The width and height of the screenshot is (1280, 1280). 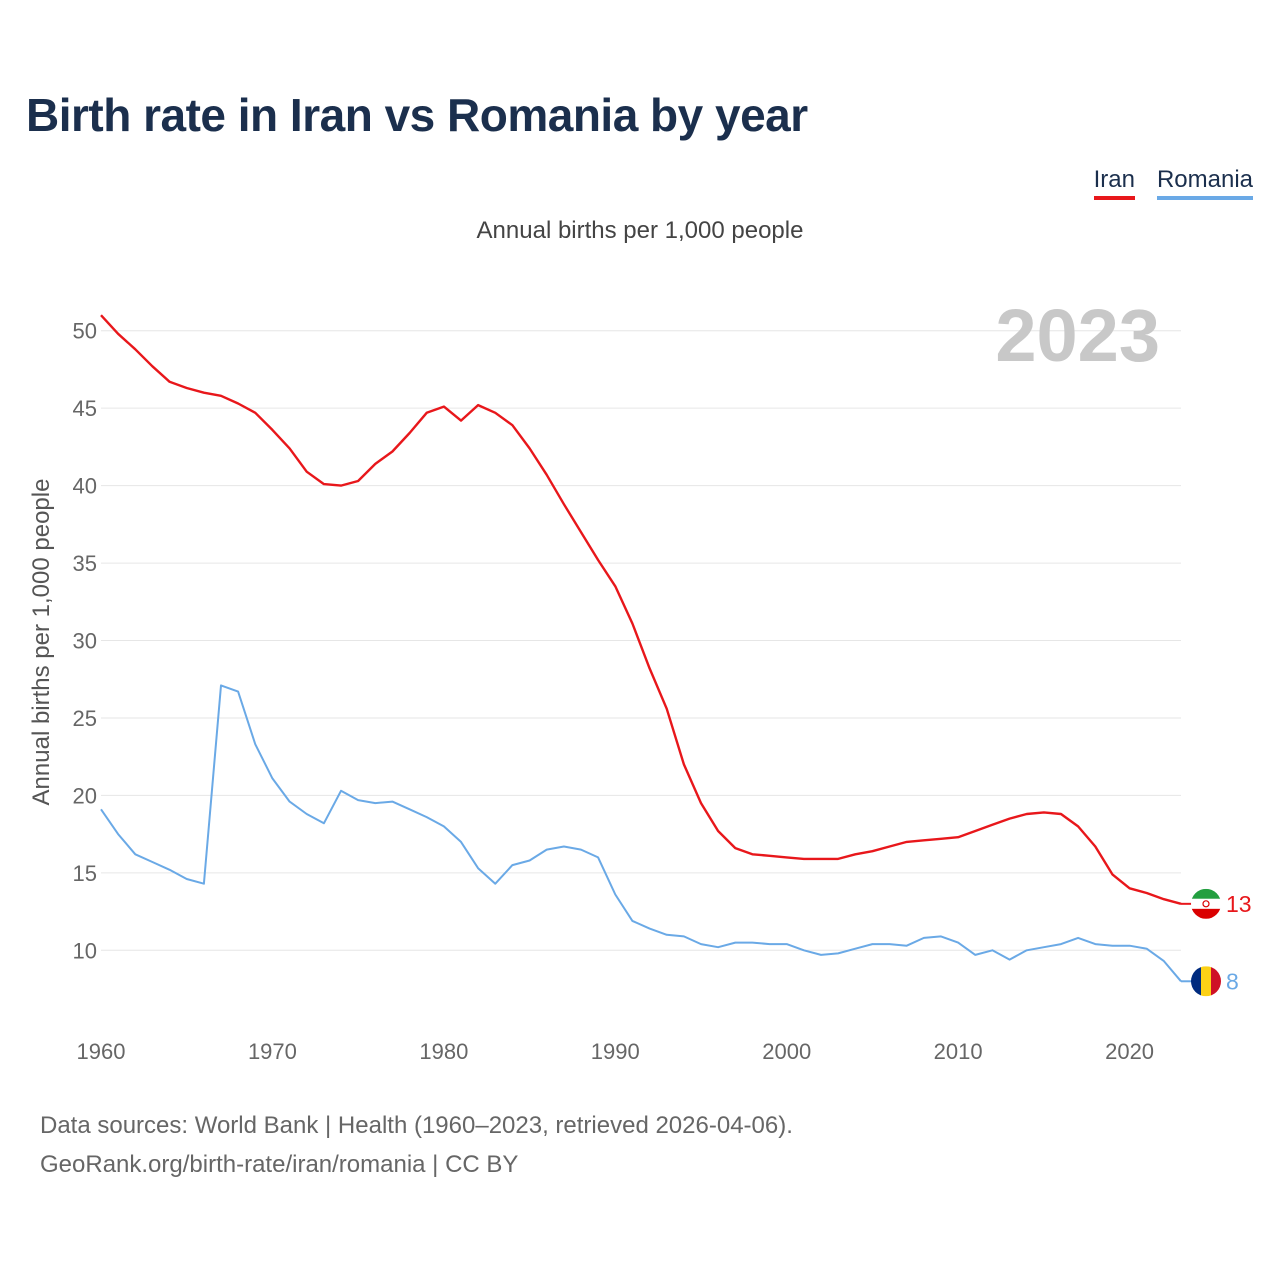 I want to click on legend: Iran Romania, so click(x=1173, y=183).